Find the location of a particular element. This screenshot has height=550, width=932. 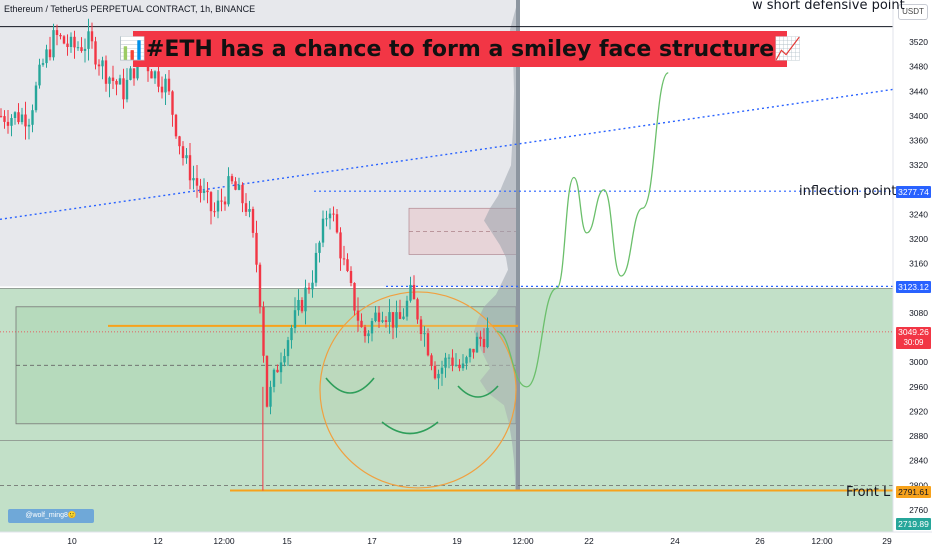

time-axis: 10 12 12:00 15 17 19 12:00 22 24 26 12:00 29 is located at coordinates (466, 540).